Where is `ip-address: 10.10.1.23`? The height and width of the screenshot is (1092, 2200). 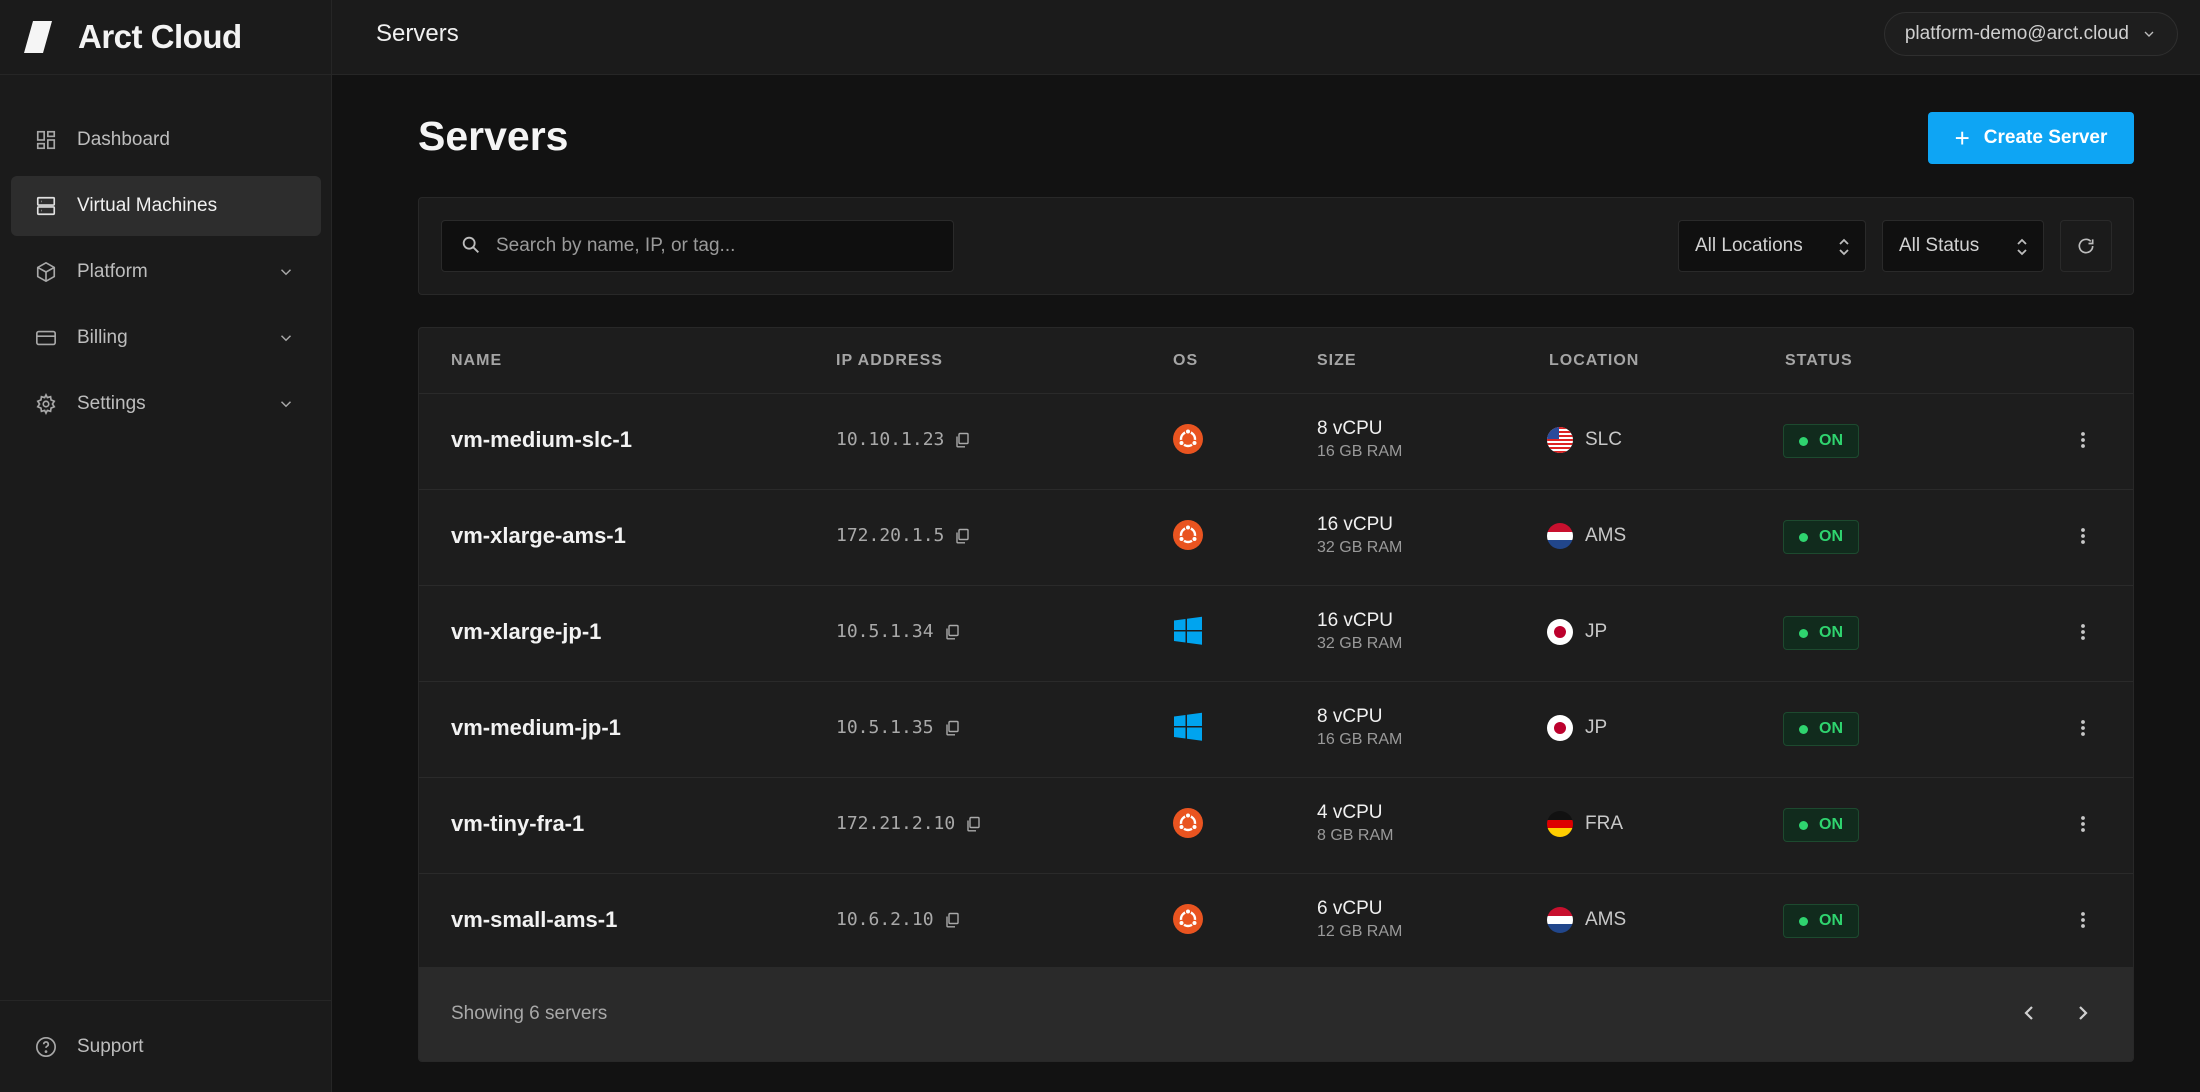
ip-address: 10.10.1.23 is located at coordinates (903, 439).